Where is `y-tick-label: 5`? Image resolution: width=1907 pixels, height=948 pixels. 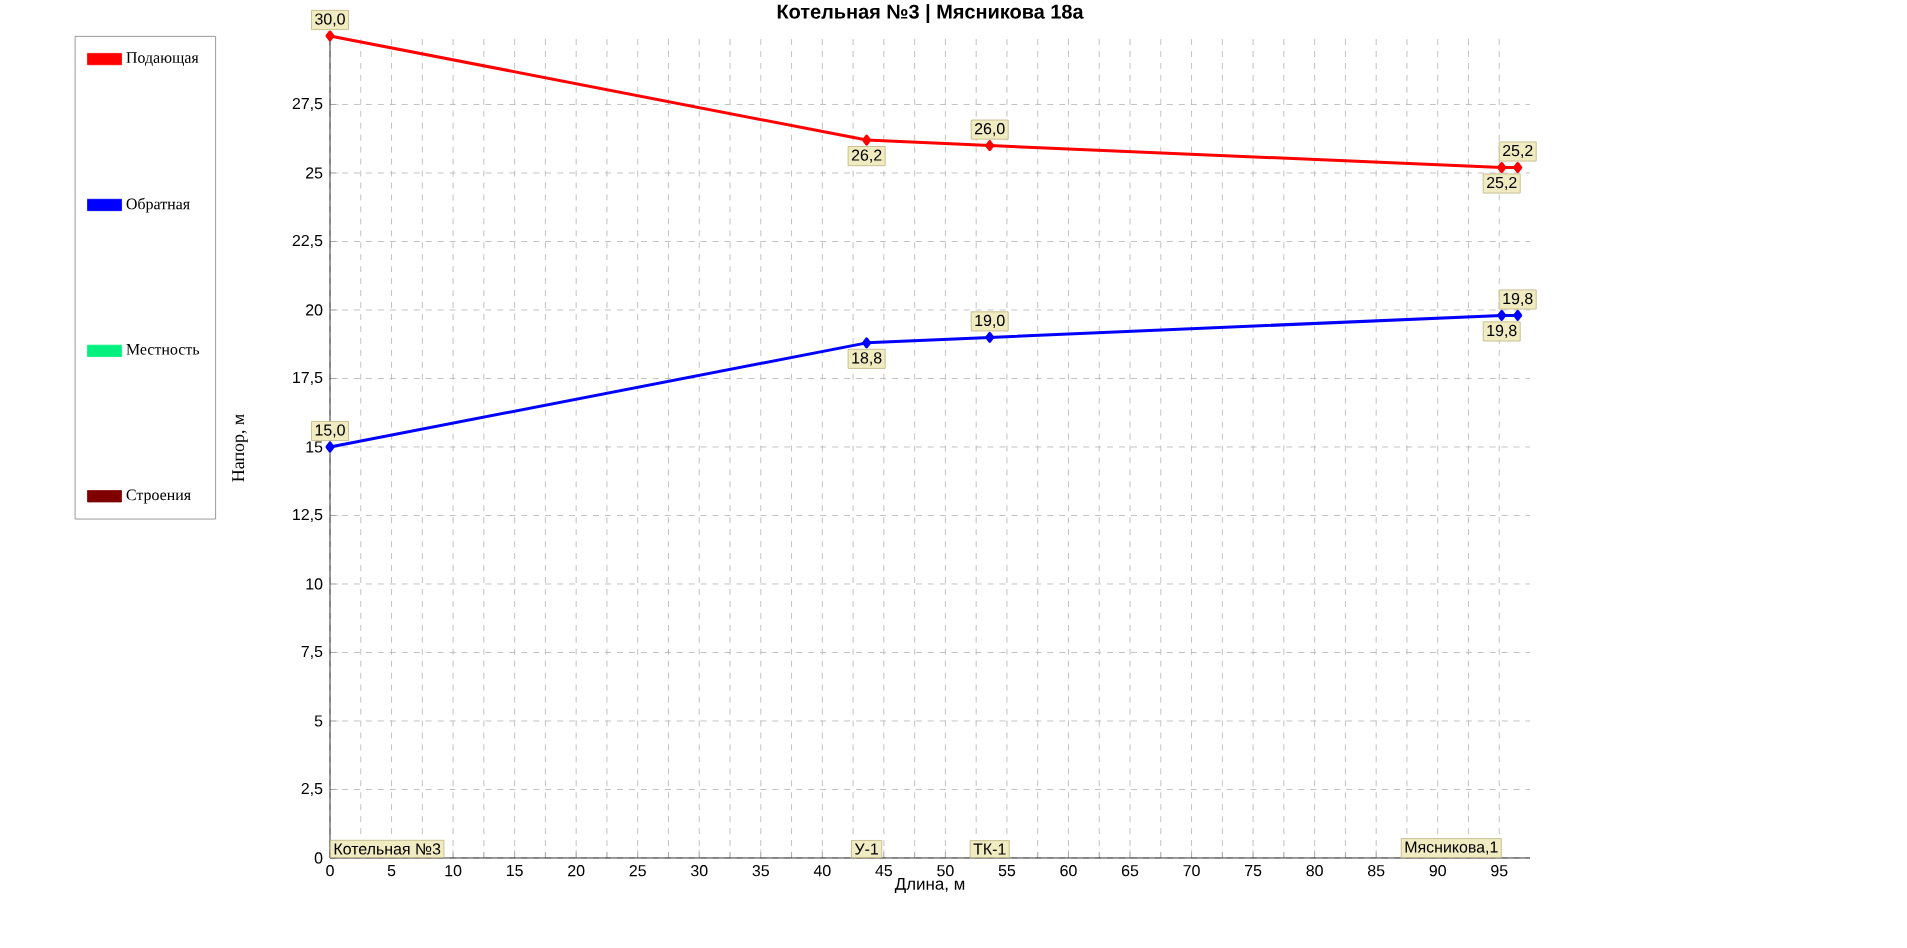
y-tick-label: 5 is located at coordinates (318, 721).